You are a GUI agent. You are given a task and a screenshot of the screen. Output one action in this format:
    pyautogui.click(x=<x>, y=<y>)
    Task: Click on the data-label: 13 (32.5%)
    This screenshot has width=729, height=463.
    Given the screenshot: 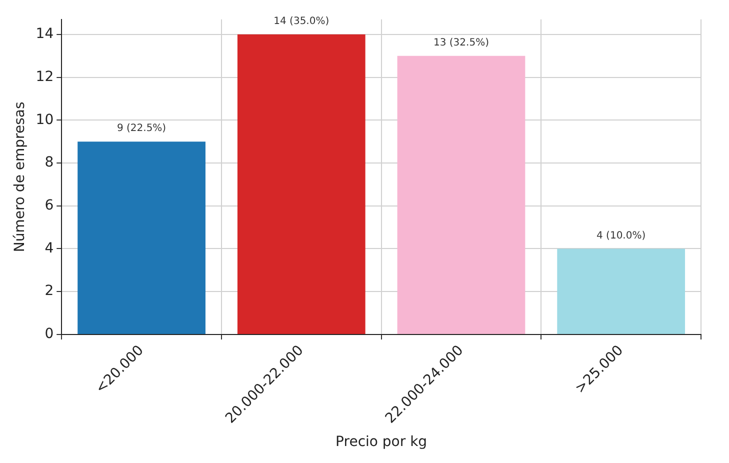 What is the action you would take?
    pyautogui.click(x=461, y=42)
    